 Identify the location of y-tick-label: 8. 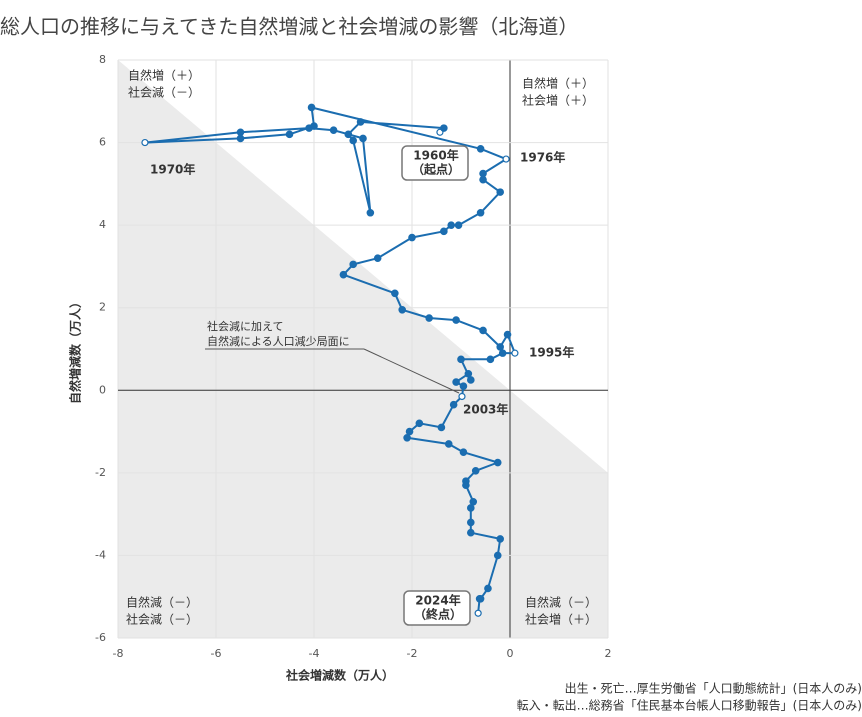
(102, 59).